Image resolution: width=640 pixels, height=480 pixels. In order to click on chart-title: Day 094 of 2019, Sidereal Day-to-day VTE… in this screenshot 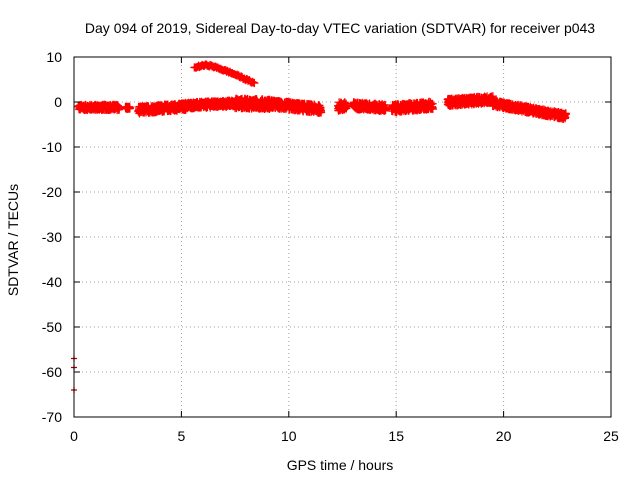, I will do `click(340, 28)`.